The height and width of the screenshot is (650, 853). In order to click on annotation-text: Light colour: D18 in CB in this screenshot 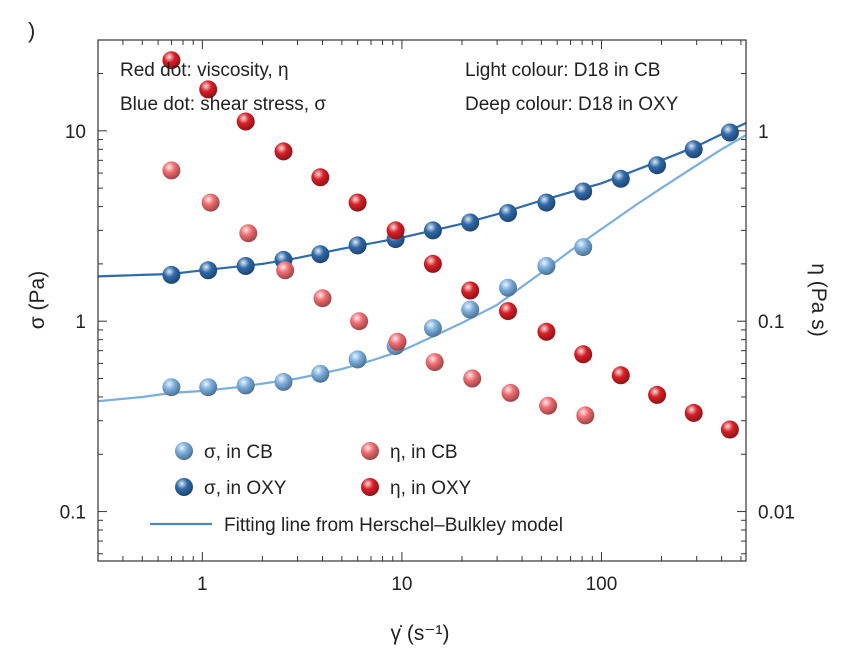, I will do `click(562, 70)`.